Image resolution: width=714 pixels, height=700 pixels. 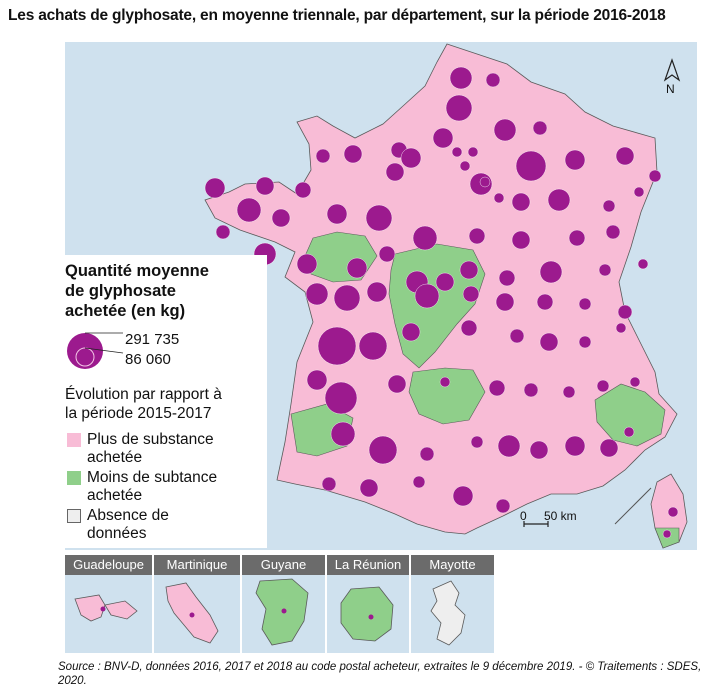 I want to click on north-arrow-icon, so click(x=672, y=70).